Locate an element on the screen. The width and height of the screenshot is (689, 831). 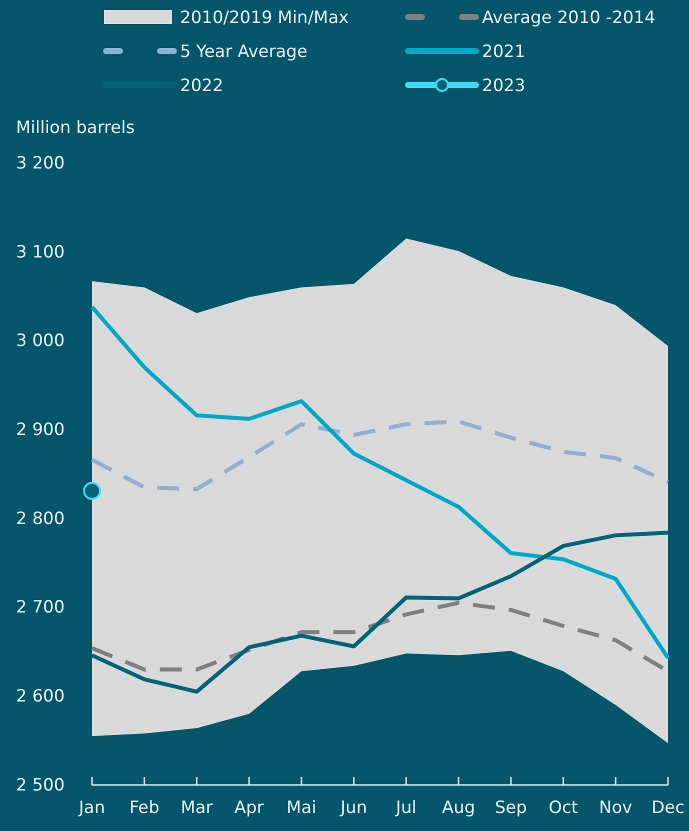
x-tick-label: Nov is located at coordinates (615, 808).